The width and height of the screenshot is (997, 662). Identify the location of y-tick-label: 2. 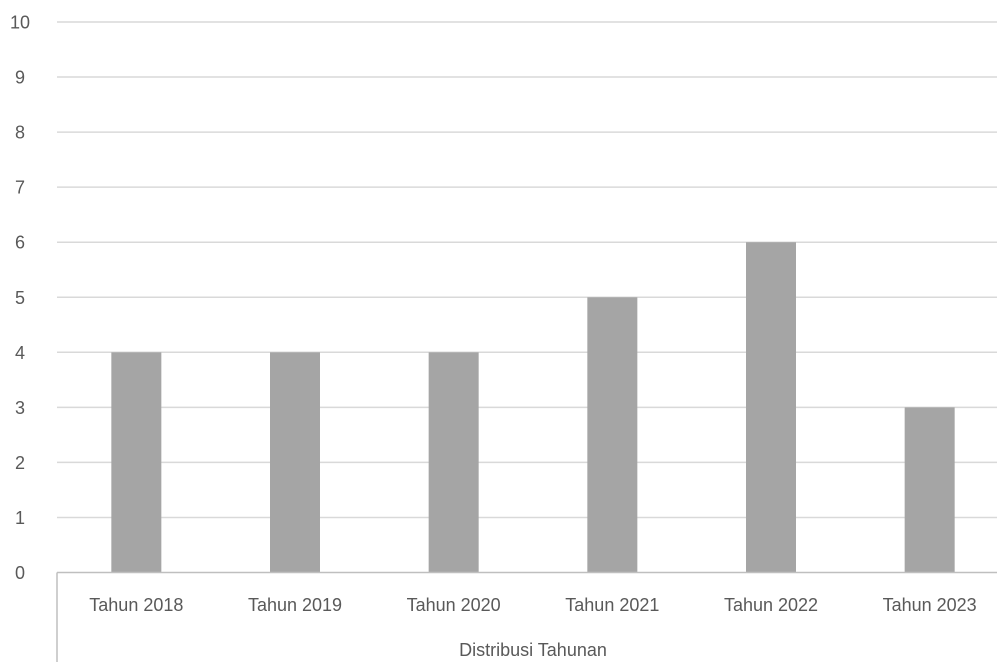
(20, 463).